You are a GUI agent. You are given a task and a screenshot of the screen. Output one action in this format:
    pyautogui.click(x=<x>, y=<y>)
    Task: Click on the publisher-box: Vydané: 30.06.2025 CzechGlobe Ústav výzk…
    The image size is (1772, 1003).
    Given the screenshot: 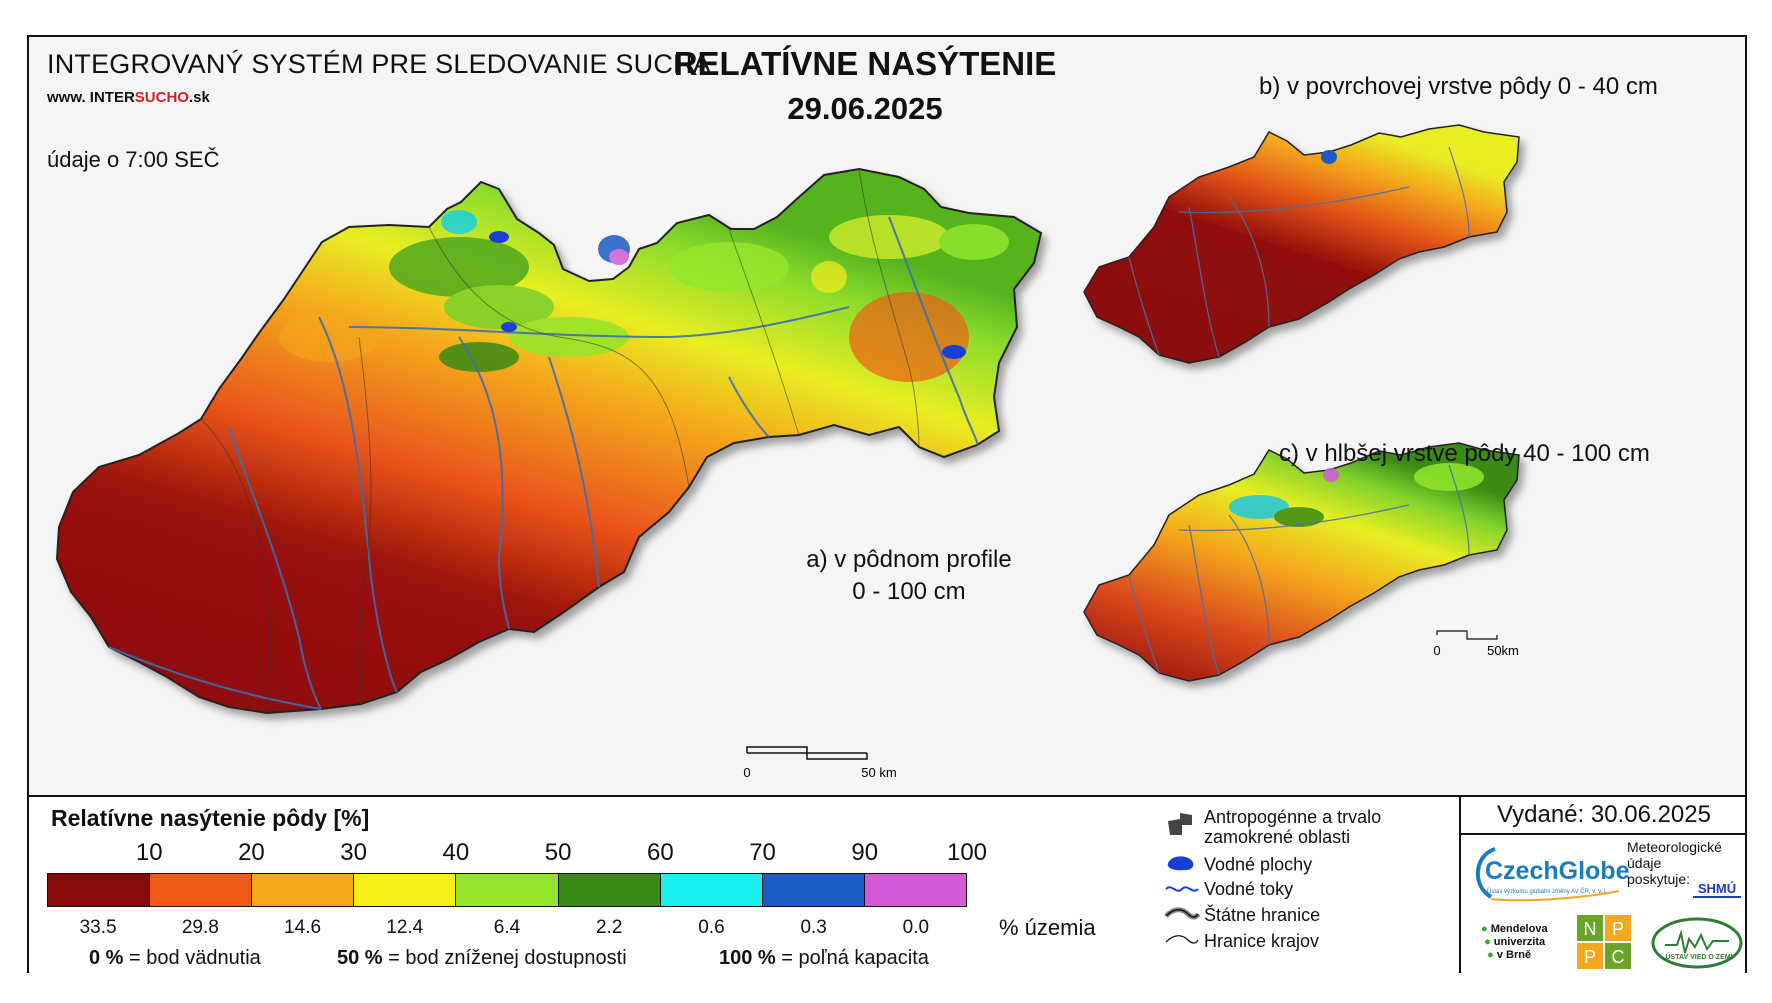 What is the action you would take?
    pyautogui.click(x=1603, y=885)
    